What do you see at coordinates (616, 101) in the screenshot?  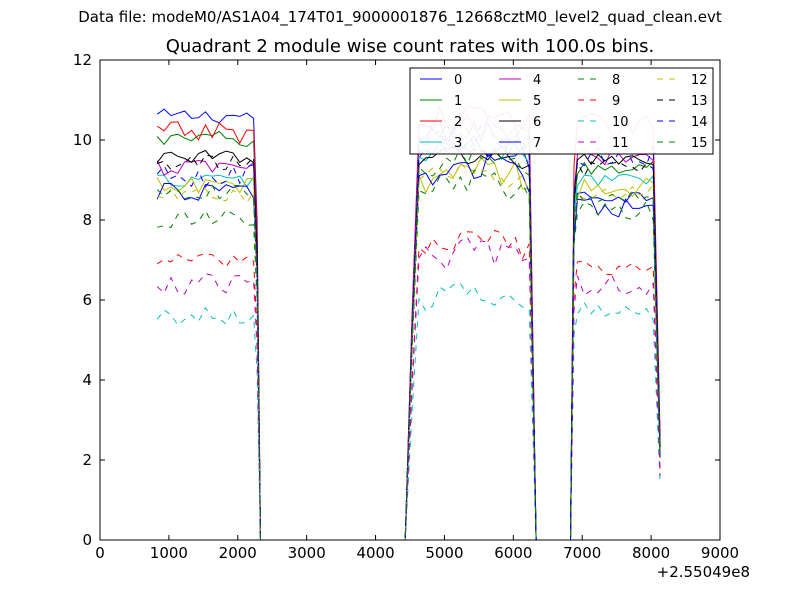 I see `legend-label-9: 9` at bounding box center [616, 101].